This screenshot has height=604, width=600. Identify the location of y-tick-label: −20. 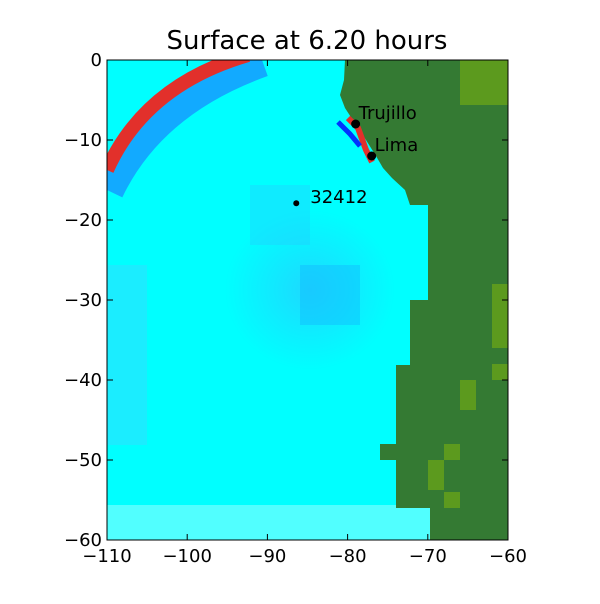
(83, 220).